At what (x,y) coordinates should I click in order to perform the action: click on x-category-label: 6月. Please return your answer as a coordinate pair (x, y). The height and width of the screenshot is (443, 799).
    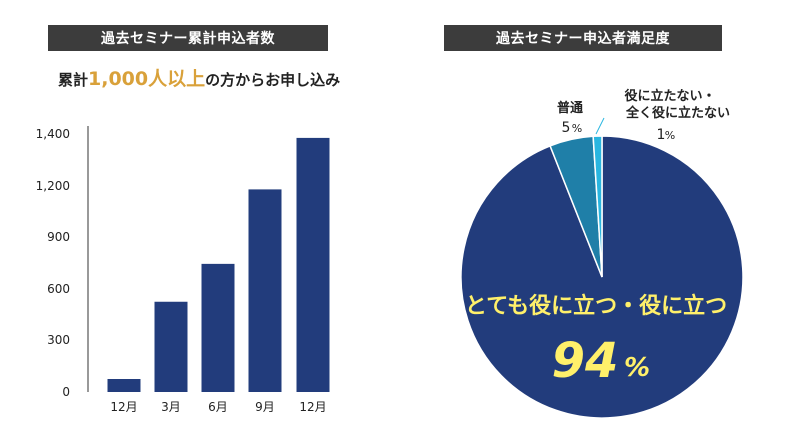
    Looking at the image, I should click on (218, 407).